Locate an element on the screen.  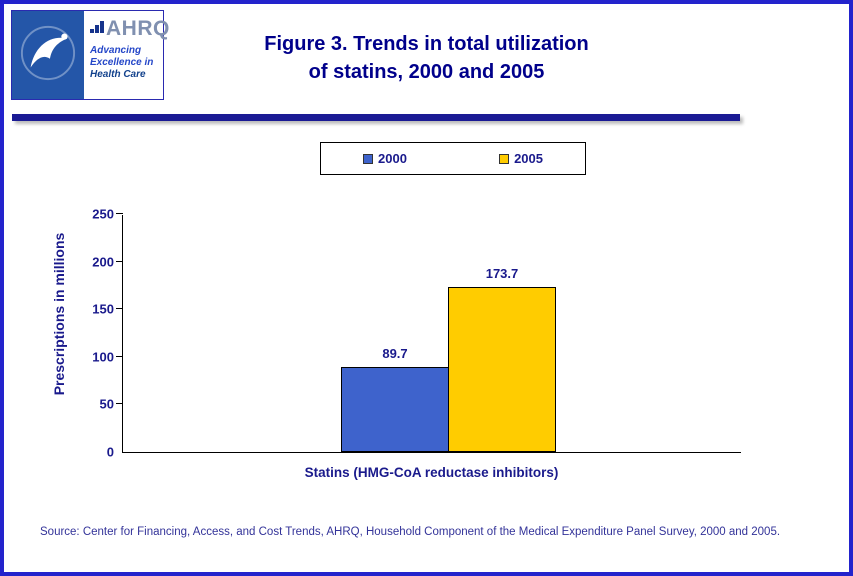
bar-column-2005: 173.7 is located at coordinates (502, 359).